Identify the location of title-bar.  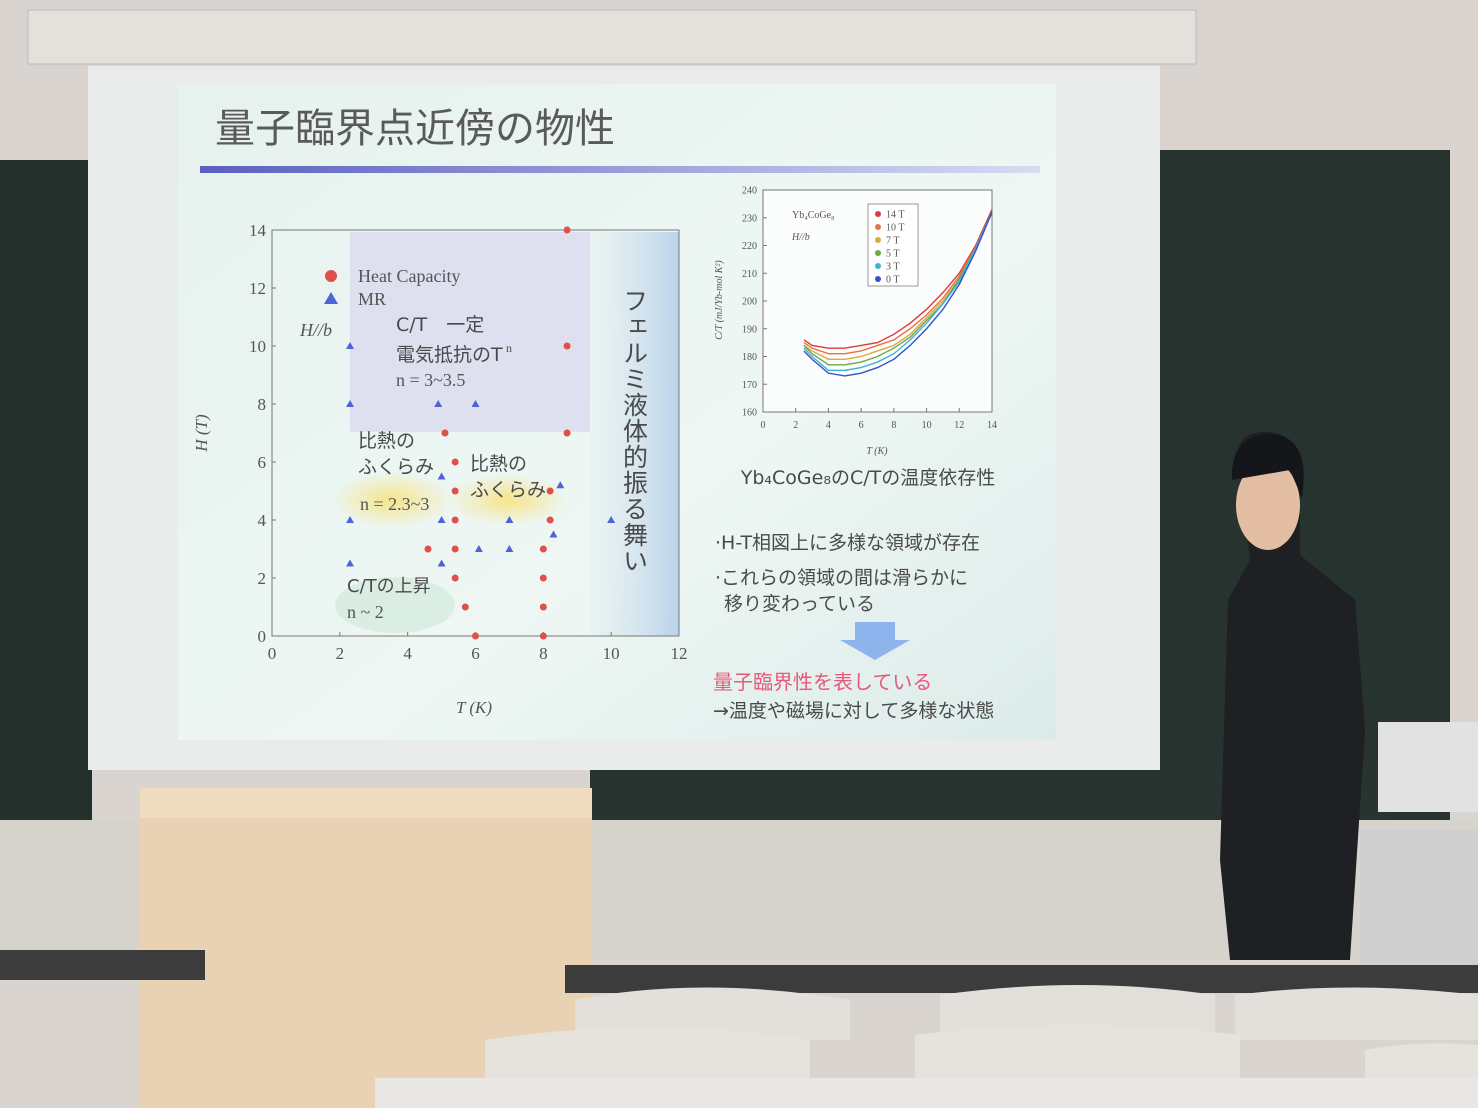
(620, 169).